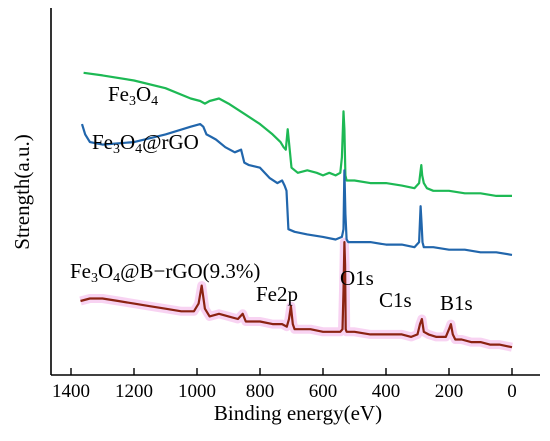 Image resolution: width=550 pixels, height=441 pixels. I want to click on x-tick-label: 1000, so click(197, 391).